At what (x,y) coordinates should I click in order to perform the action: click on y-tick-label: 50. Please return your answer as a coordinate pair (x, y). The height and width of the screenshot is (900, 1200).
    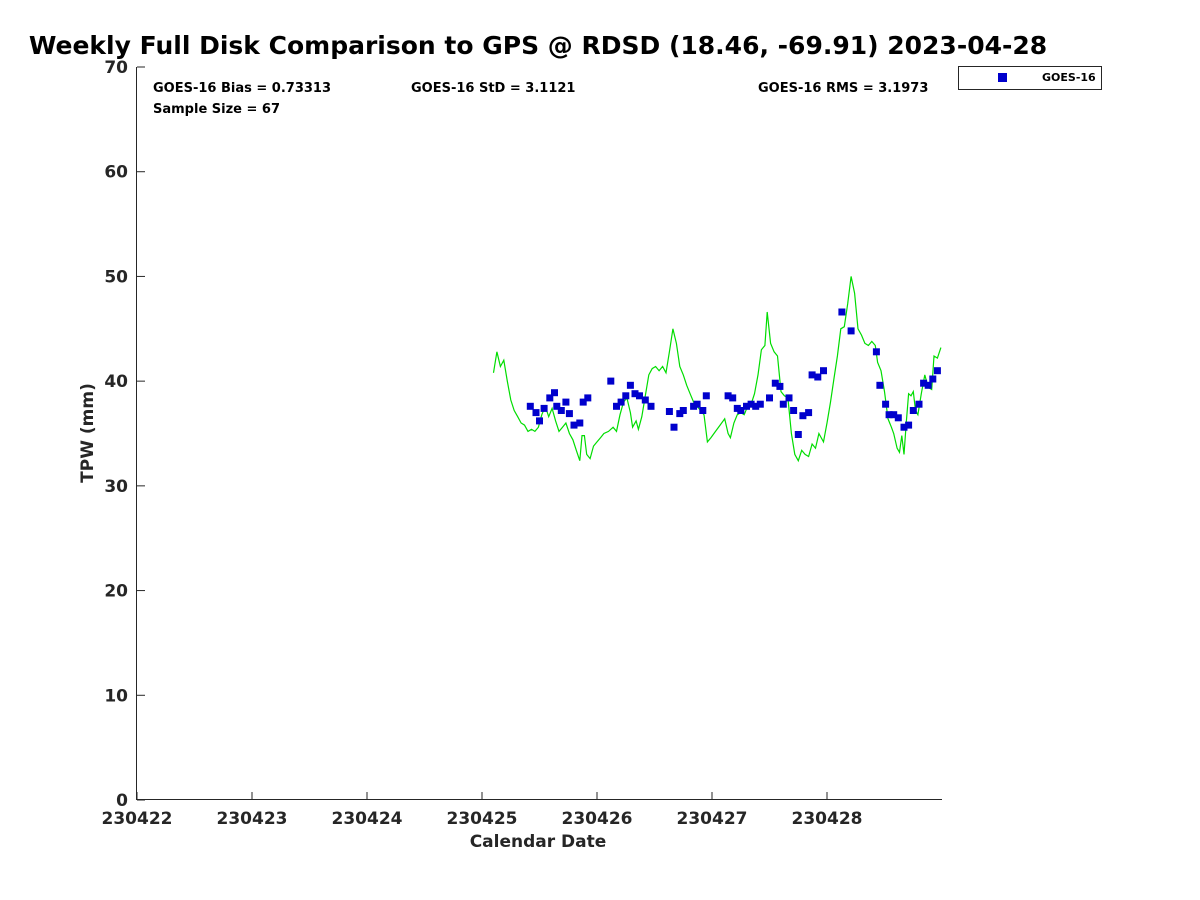
    Looking at the image, I should click on (116, 277).